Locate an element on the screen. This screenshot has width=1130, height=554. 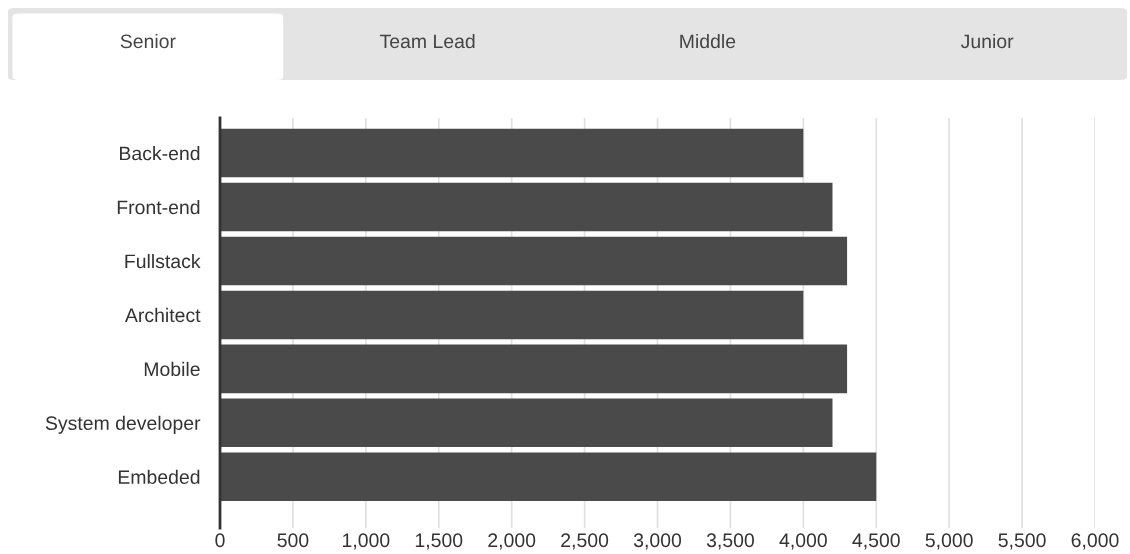
x-tick-label: 0 is located at coordinates (220, 540).